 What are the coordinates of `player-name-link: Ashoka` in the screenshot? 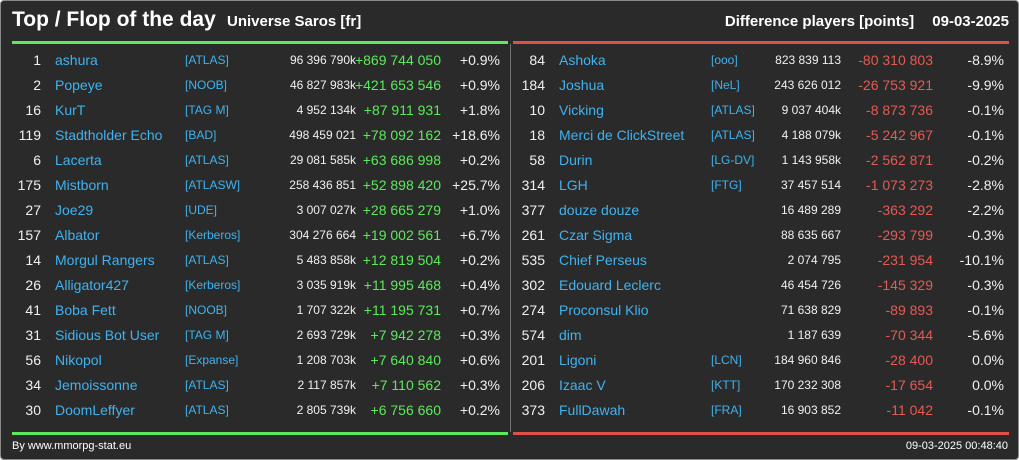 It's located at (582, 60).